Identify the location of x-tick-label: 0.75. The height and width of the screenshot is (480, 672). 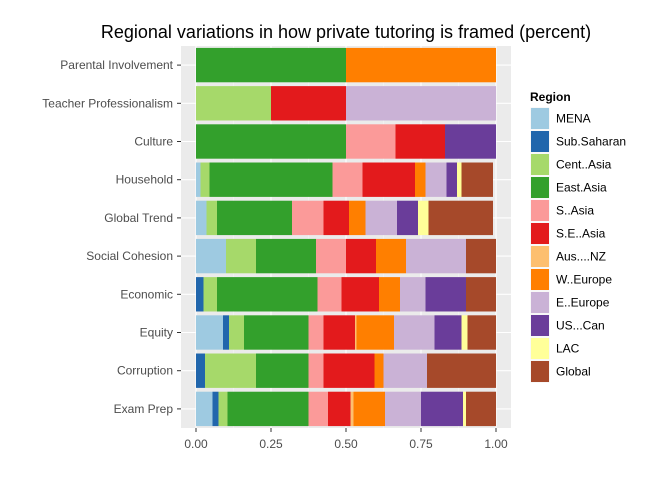
(421, 444).